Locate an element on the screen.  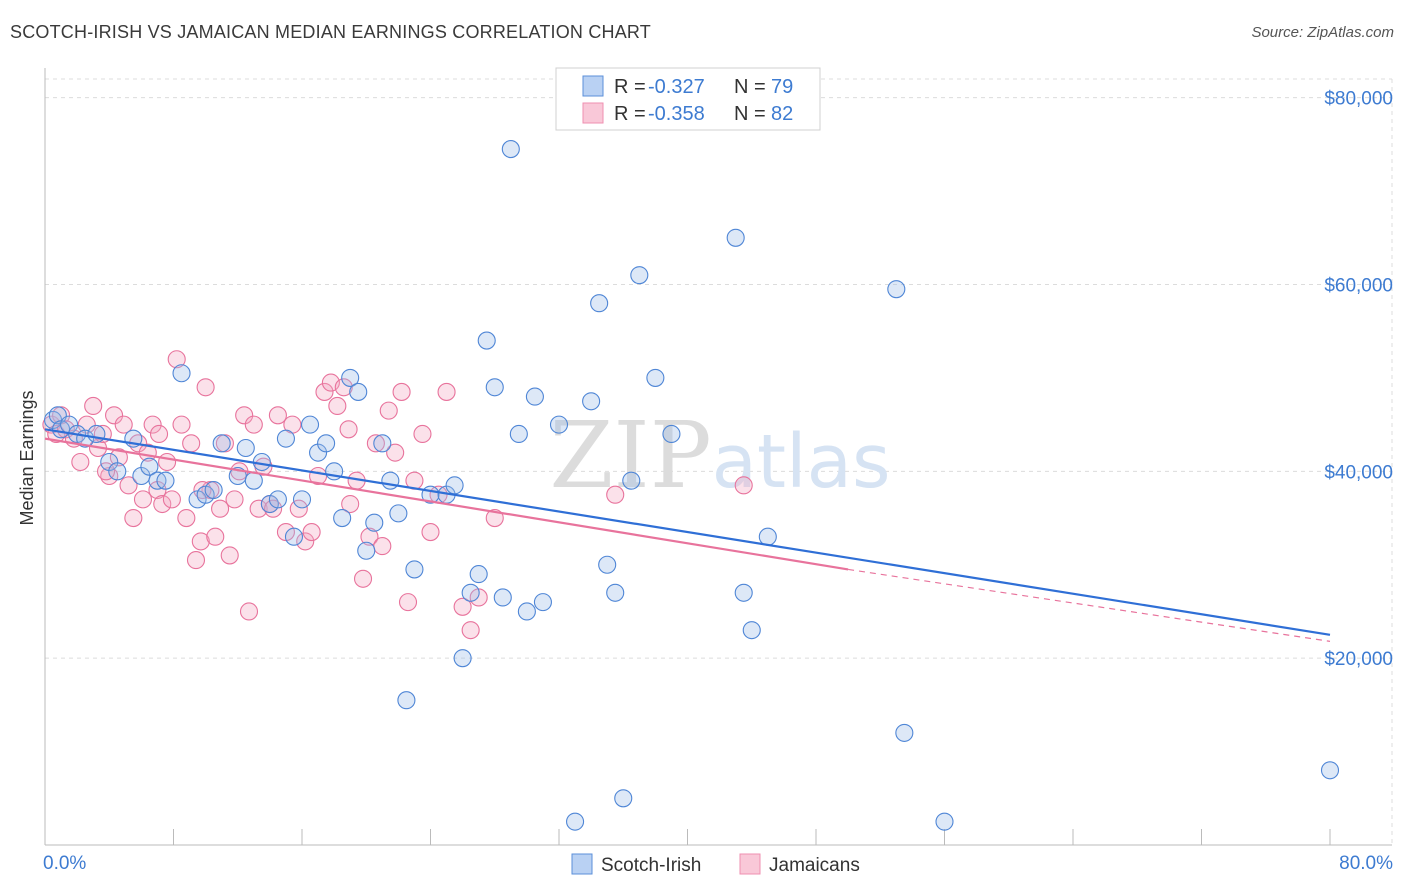
y-axis-label: Median Earnings is located at coordinates (27, 457).